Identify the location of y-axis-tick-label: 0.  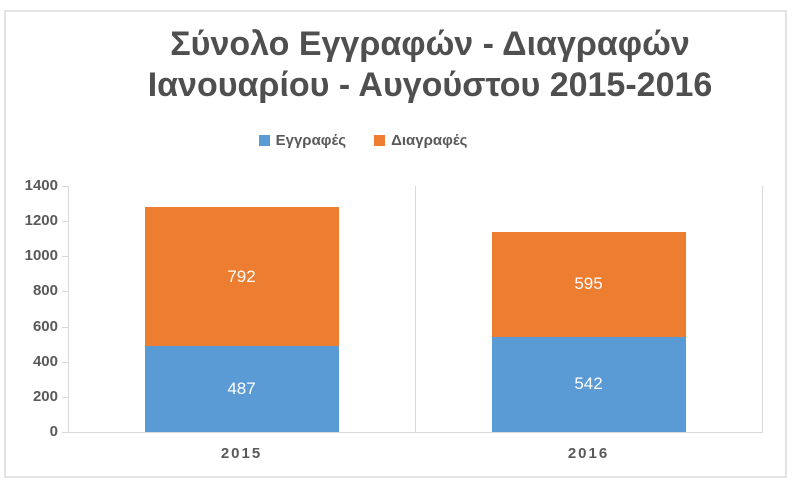
(53, 431).